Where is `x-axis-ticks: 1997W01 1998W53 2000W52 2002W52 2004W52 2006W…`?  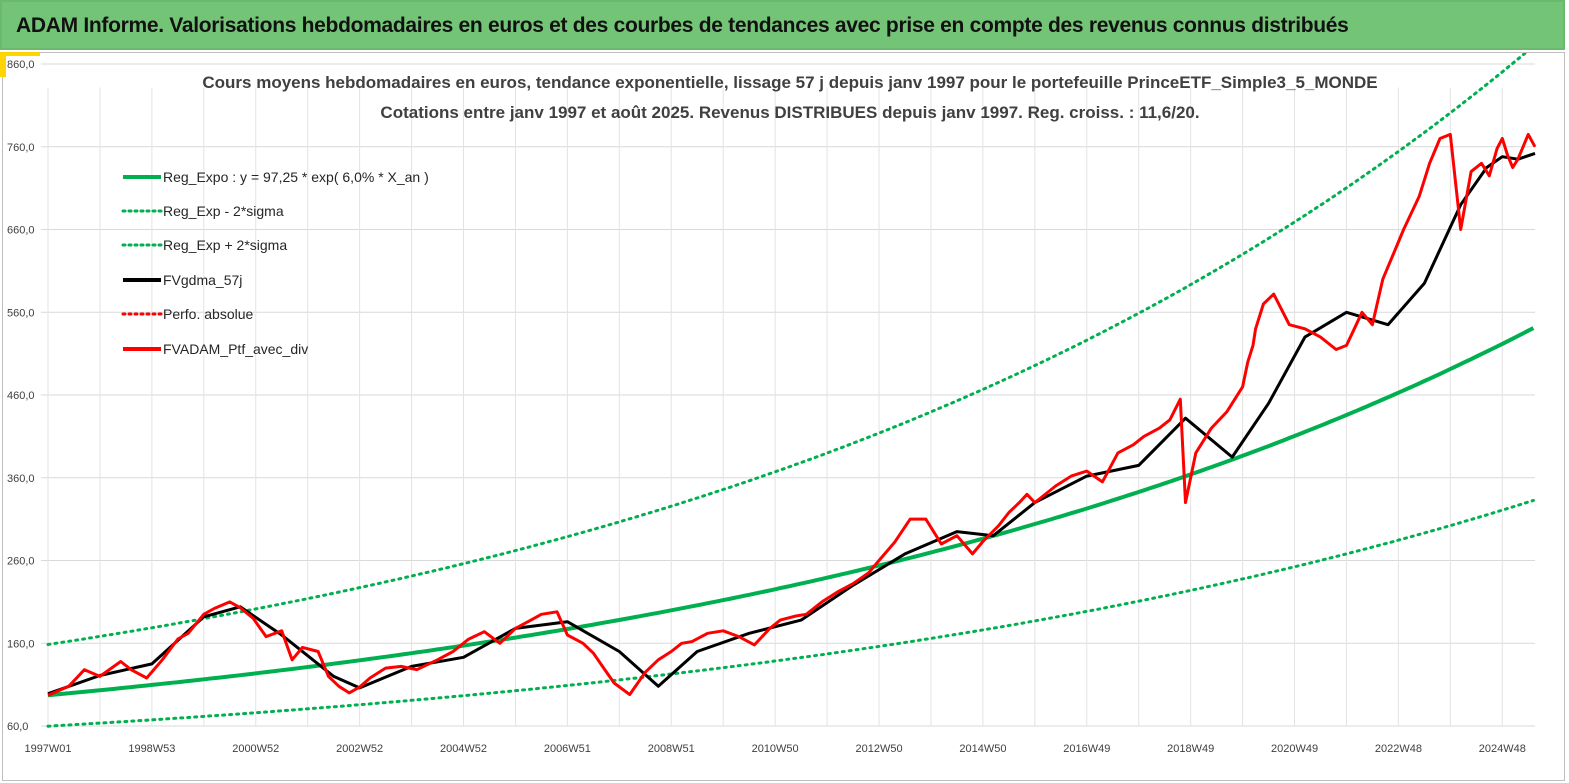
x-axis-ticks: 1997W01 1998W53 2000W52 2002W52 2004W52 2006W… is located at coordinates (774, 749).